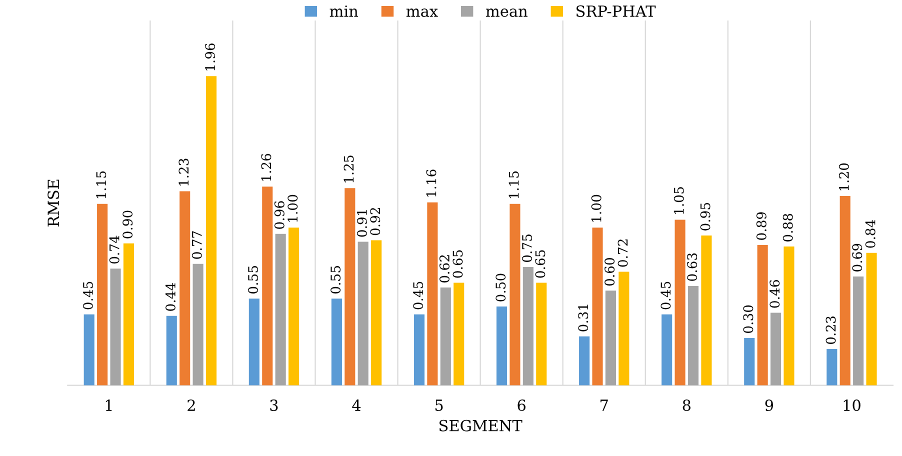 The image size is (902, 456). I want to click on x-tick-label: 2, so click(191, 405).